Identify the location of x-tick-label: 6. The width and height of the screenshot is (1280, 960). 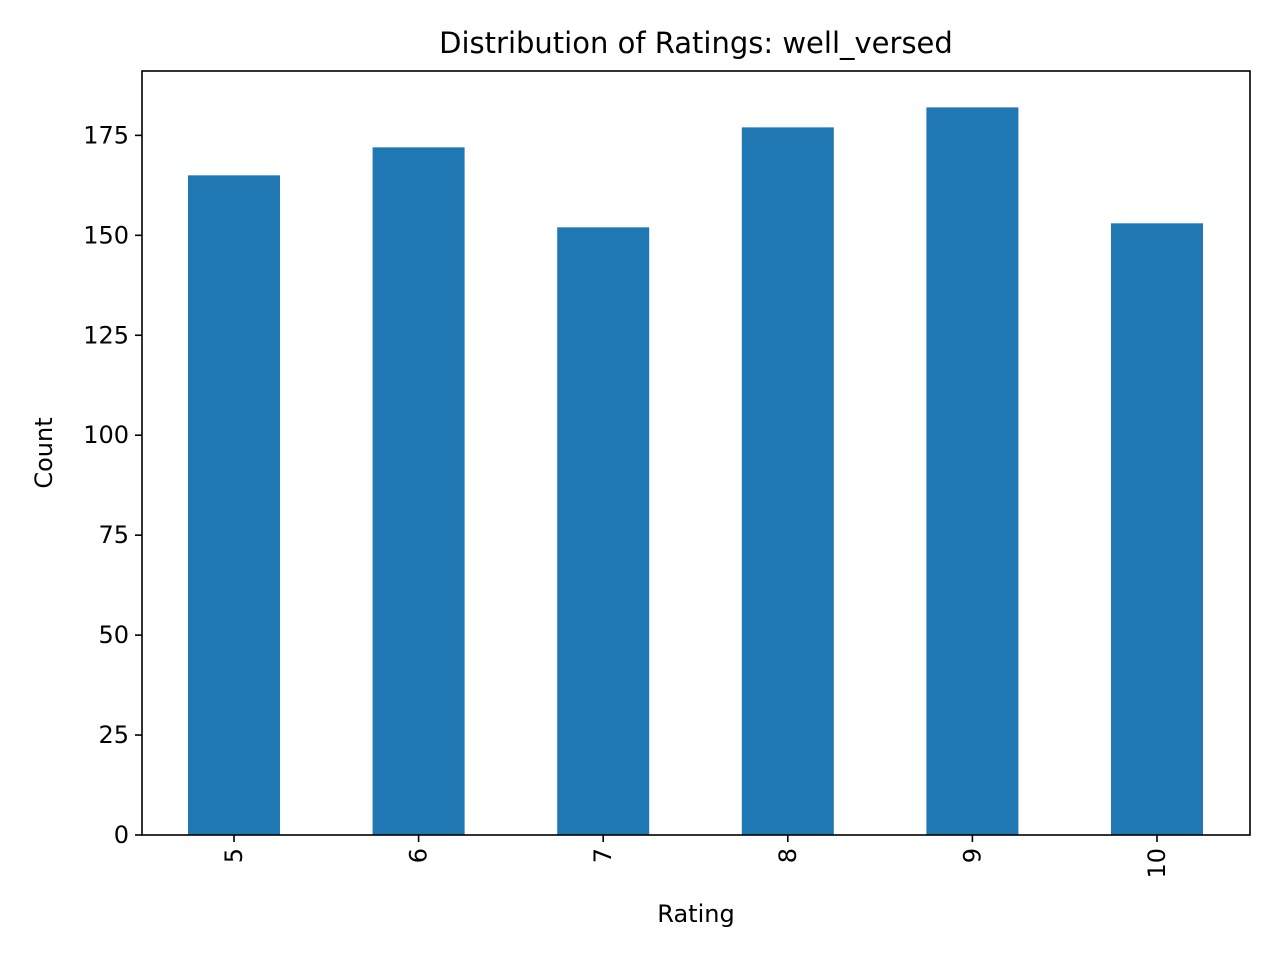
(419, 855).